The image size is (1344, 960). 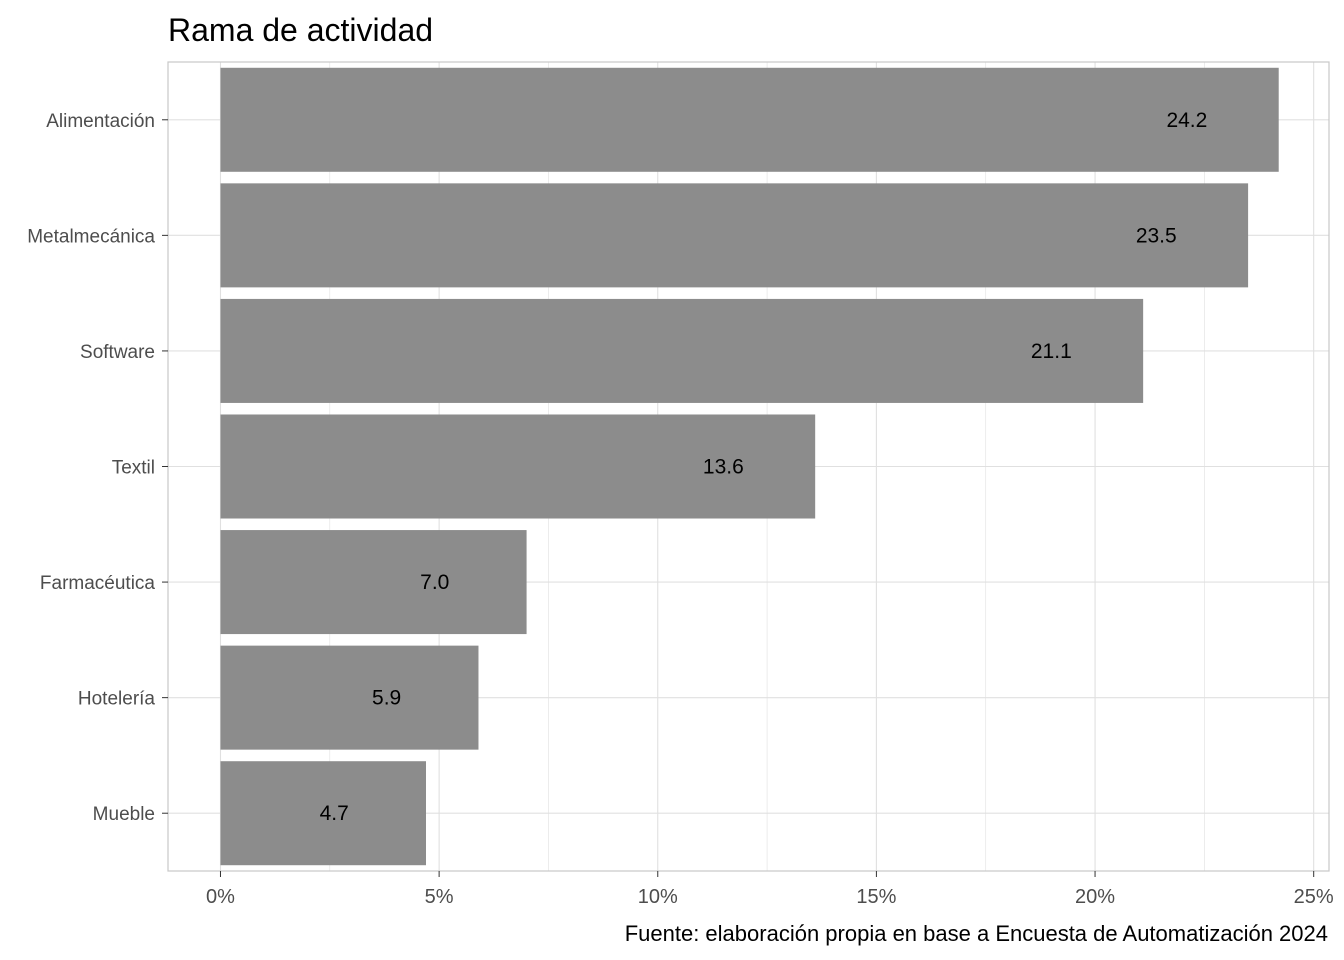 I want to click on x-tick-label: 10%, so click(x=658, y=897).